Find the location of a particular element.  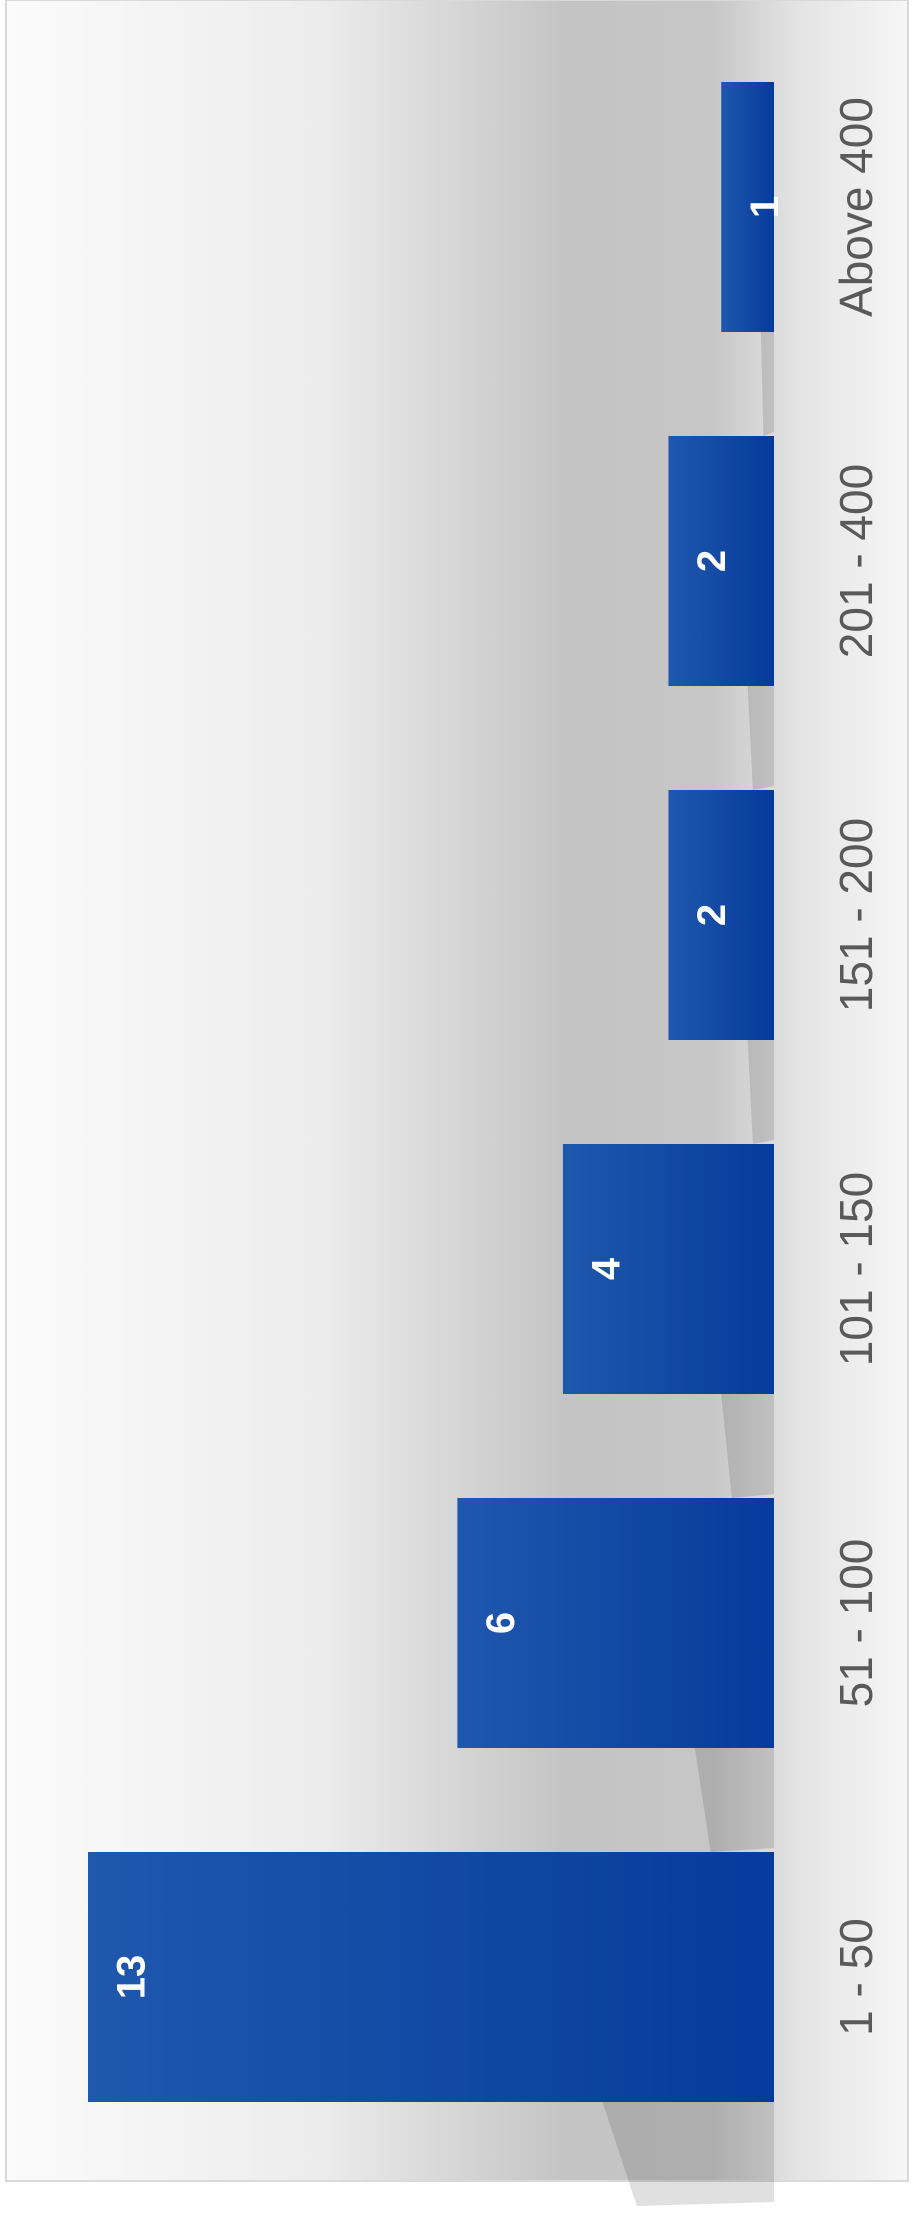

category-label: 51 - 100 is located at coordinates (856, 1623).